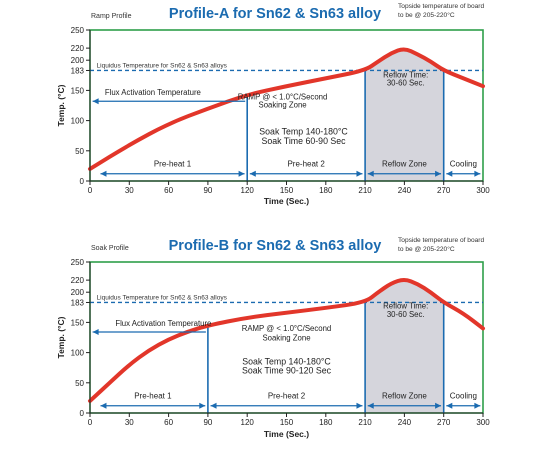 The height and width of the screenshot is (450, 550). I want to click on profile-label: Soak Profile, so click(110, 248).